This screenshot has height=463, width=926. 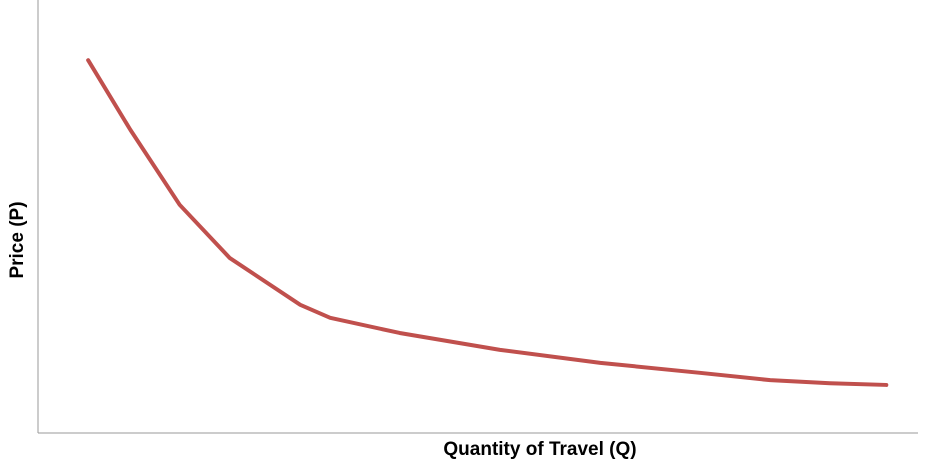 I want to click on x-axis-label: Quantity of Travel (Q), so click(x=539, y=449).